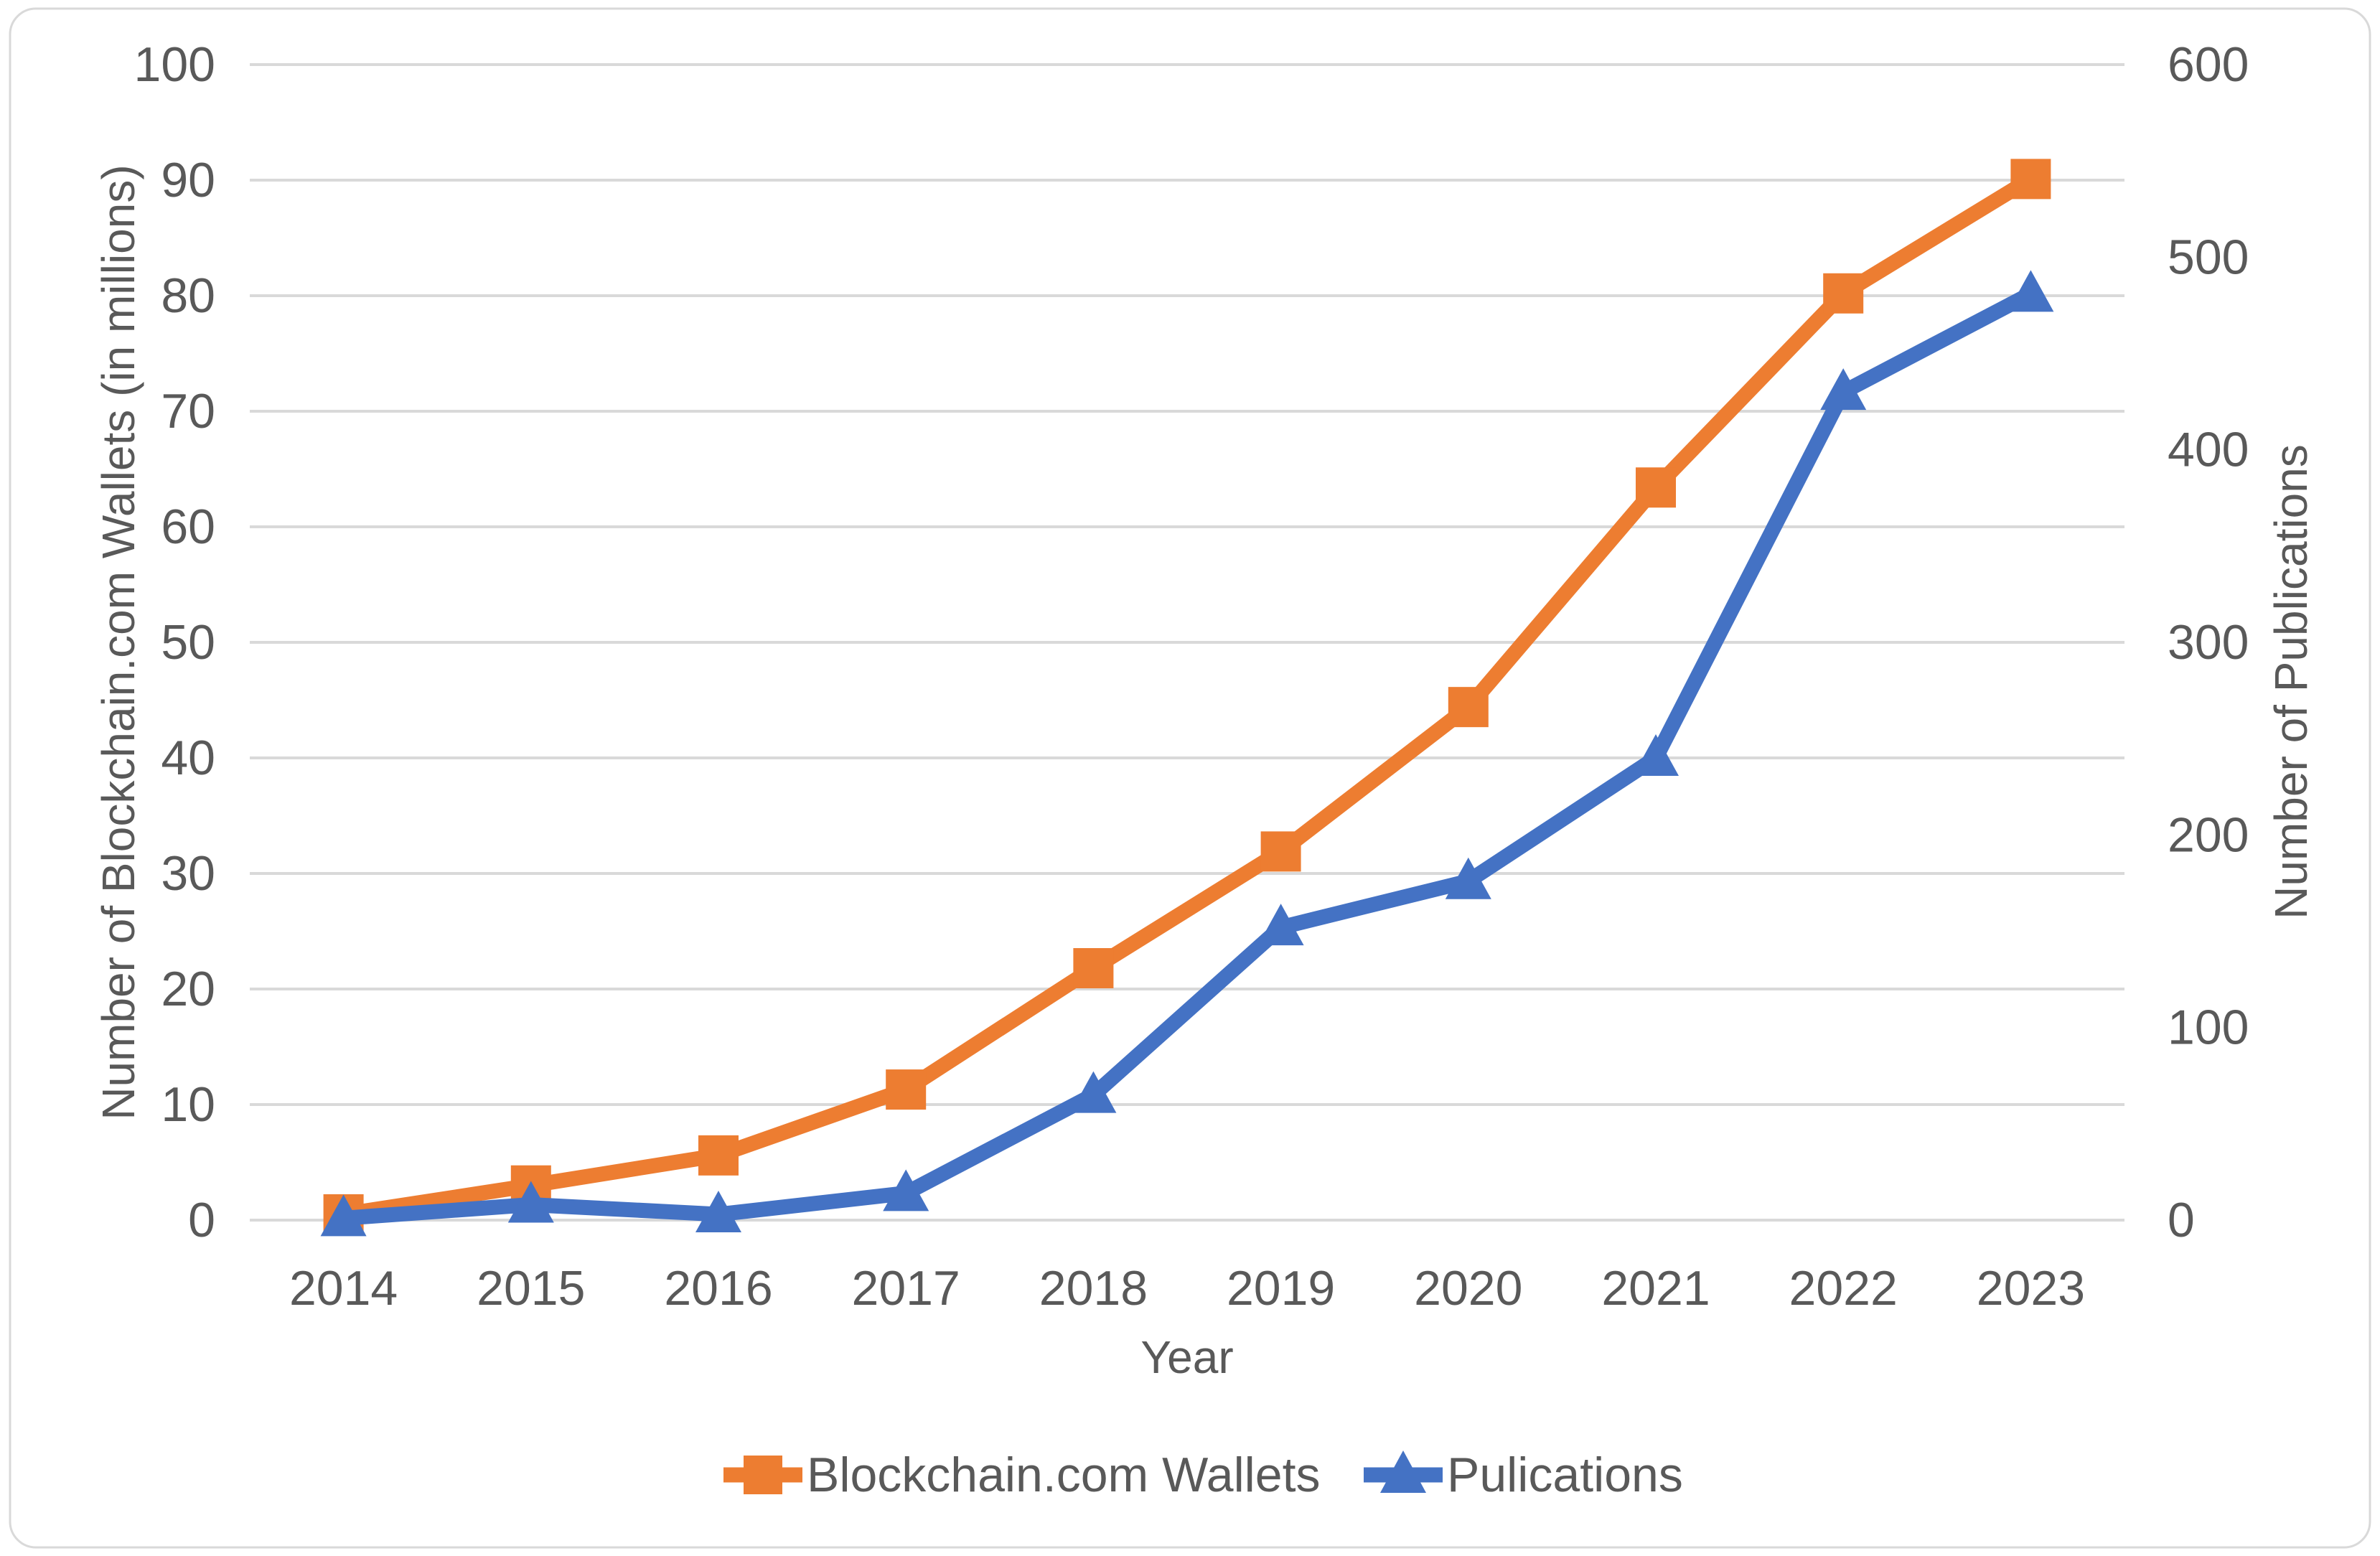 Image resolution: width=2380 pixels, height=1556 pixels. What do you see at coordinates (201, 1220) in the screenshot?
I see `left-axis-tick-label: 0` at bounding box center [201, 1220].